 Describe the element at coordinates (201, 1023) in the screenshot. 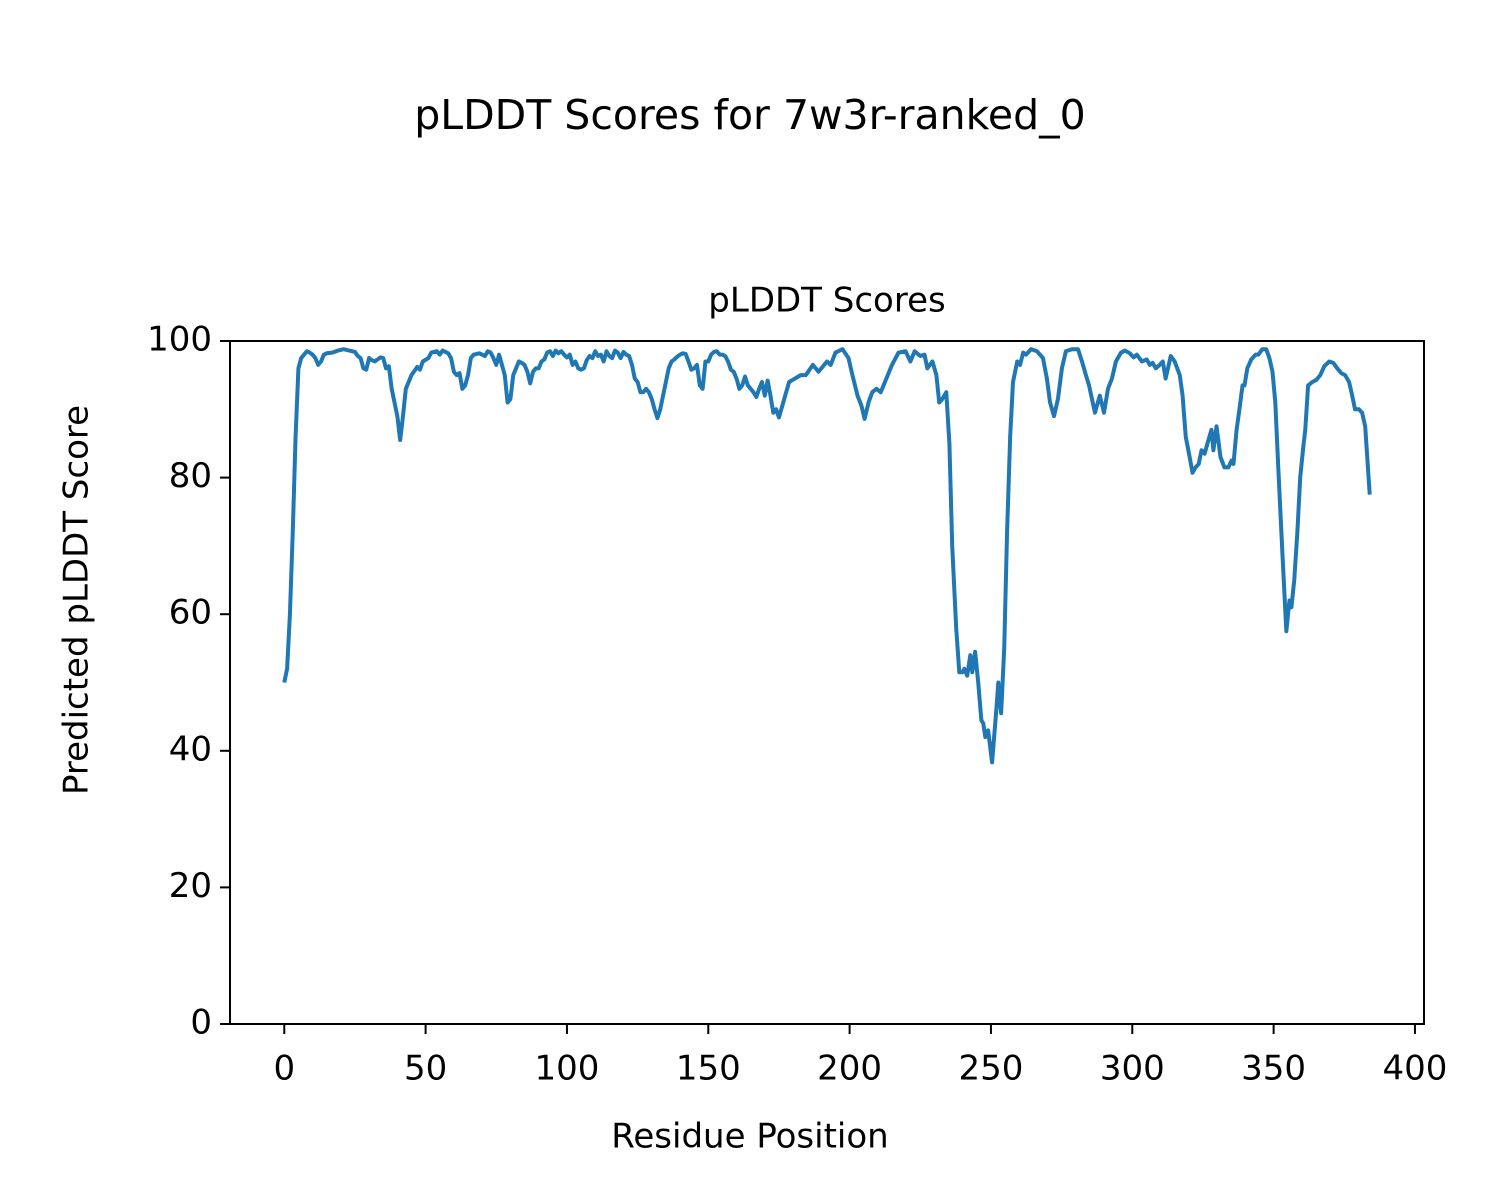

I see `y-tick-label: 0` at that location.